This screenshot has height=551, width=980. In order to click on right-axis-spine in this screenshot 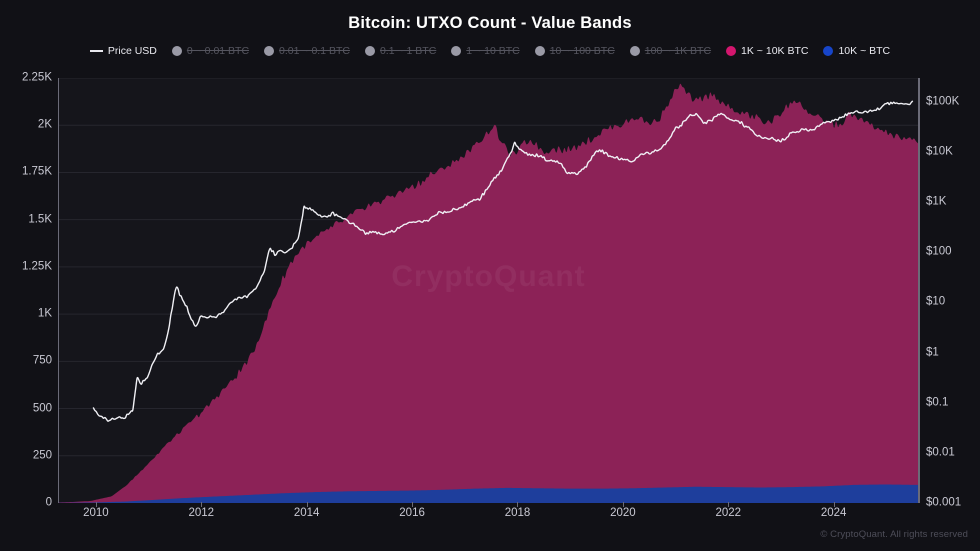, I will do `click(919, 290)`.